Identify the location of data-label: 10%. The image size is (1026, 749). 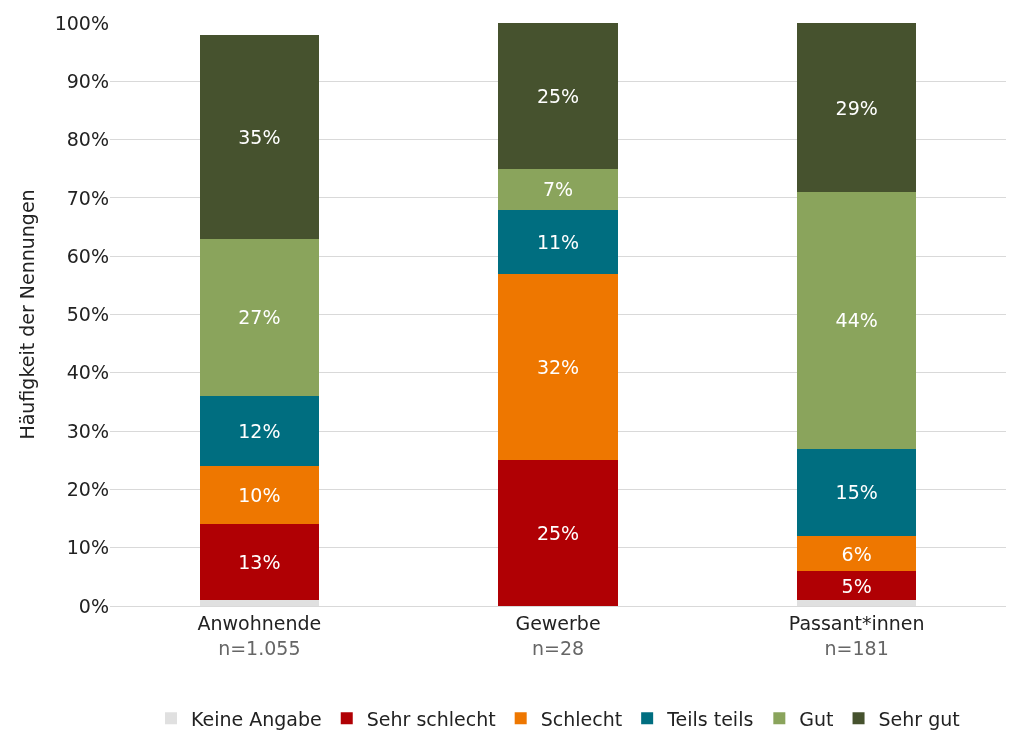
(259, 495).